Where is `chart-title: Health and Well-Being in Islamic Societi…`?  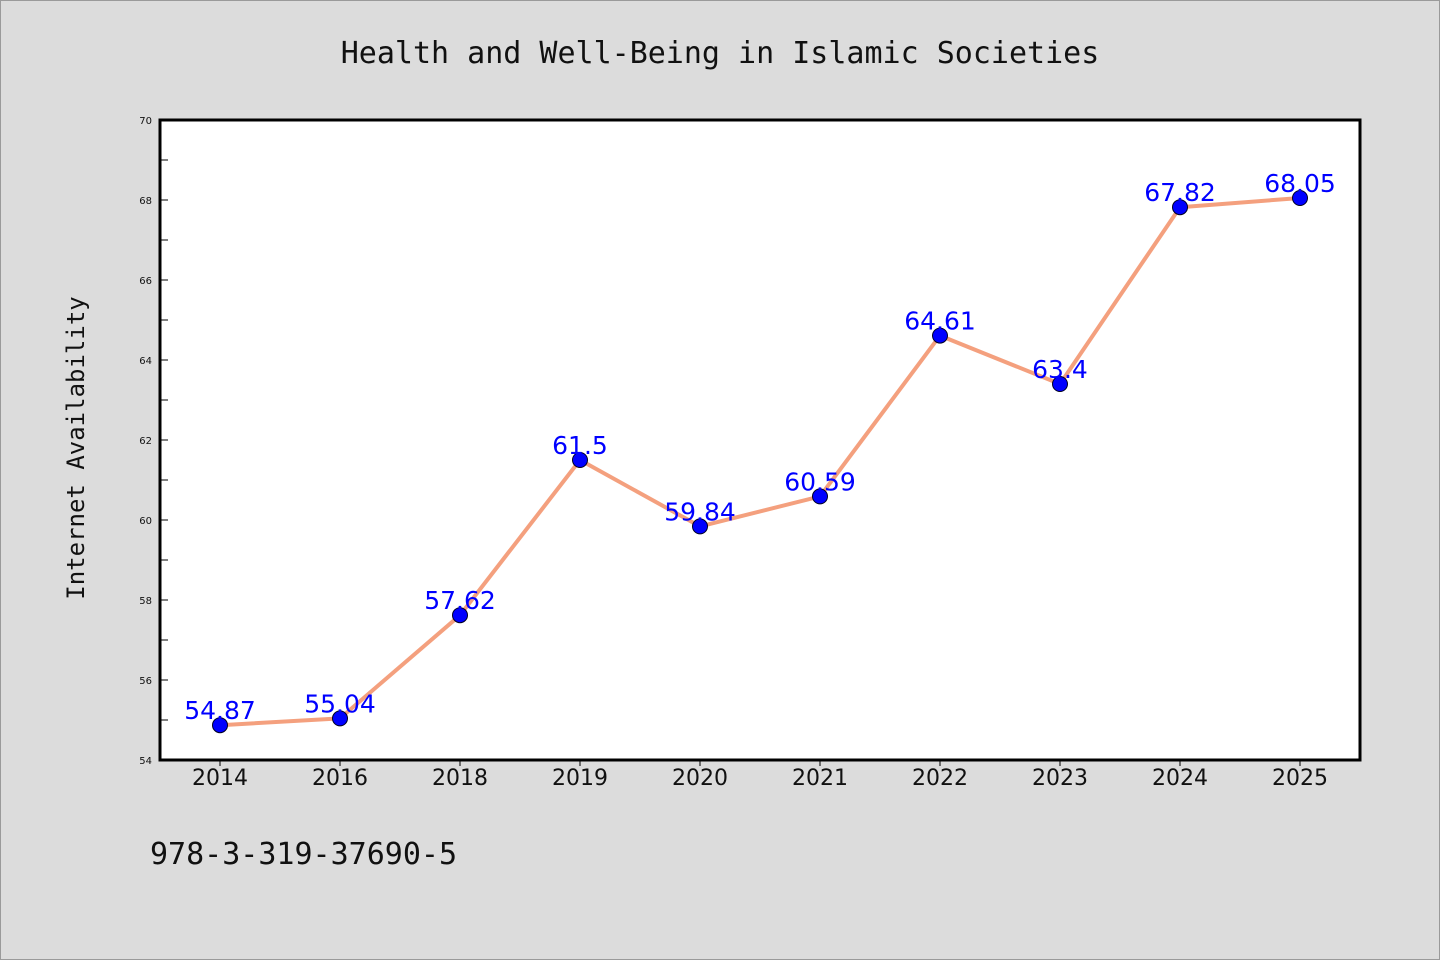 chart-title: Health and Well-Being in Islamic Societi… is located at coordinates (720, 53).